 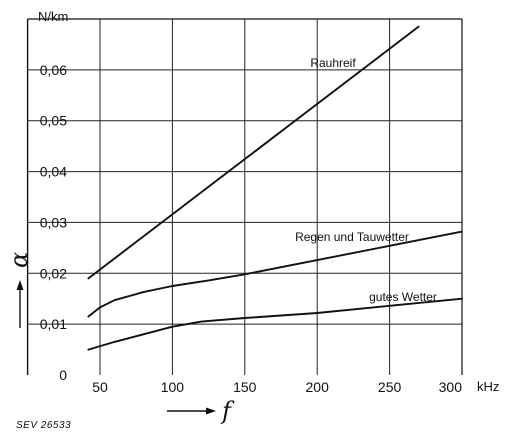 I want to click on y-tick-label: 0, so click(x=63, y=375).